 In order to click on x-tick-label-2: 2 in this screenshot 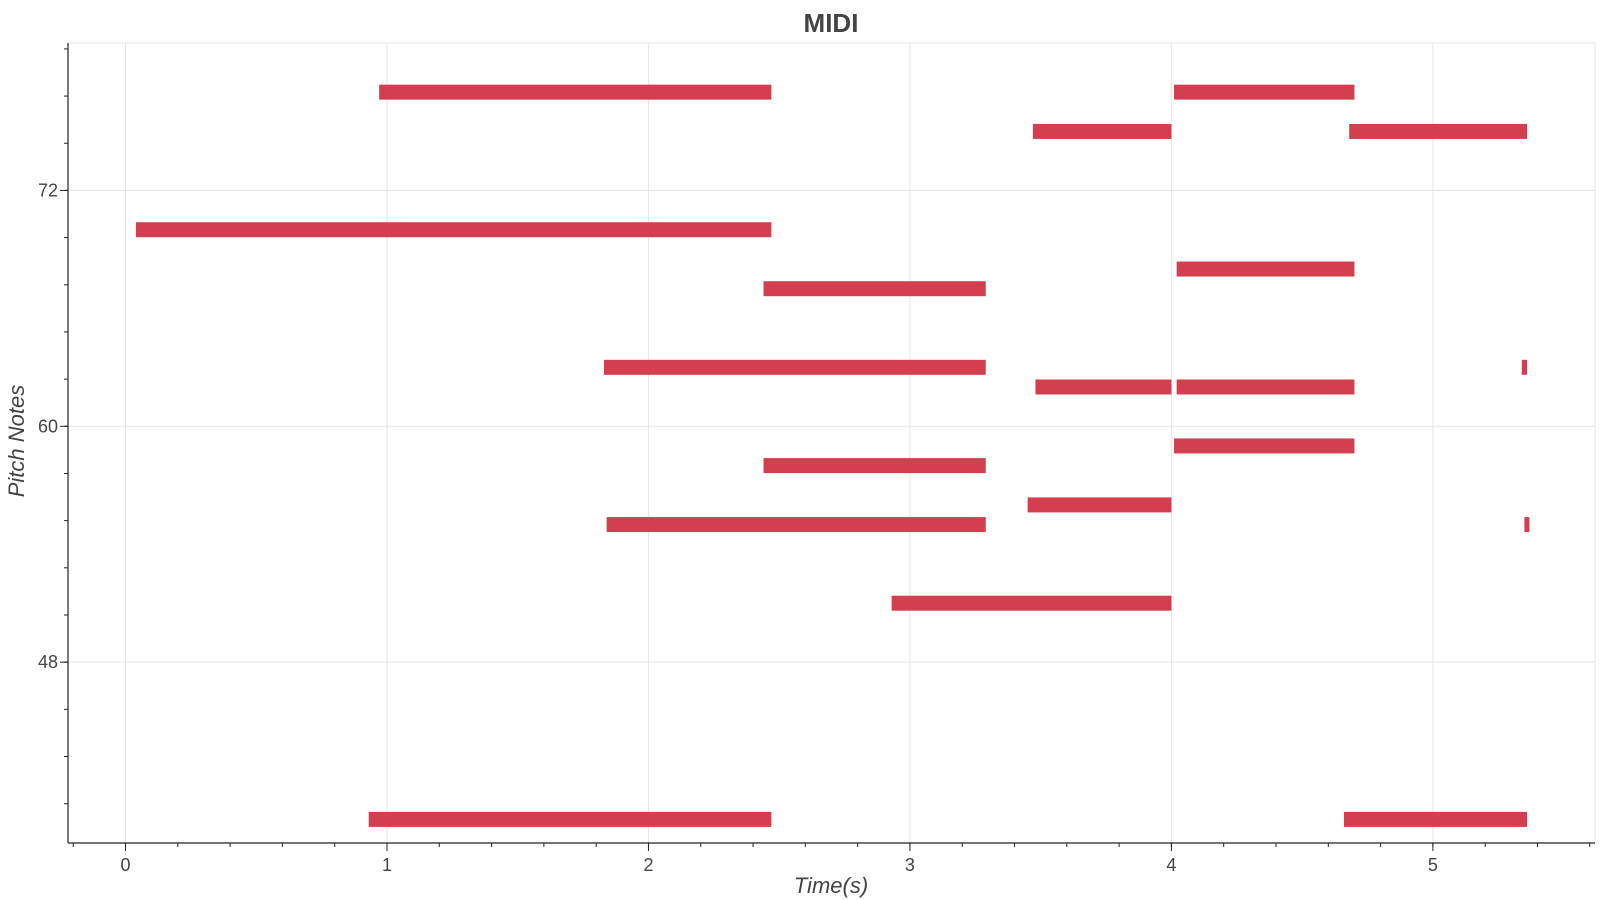, I will do `click(648, 865)`.